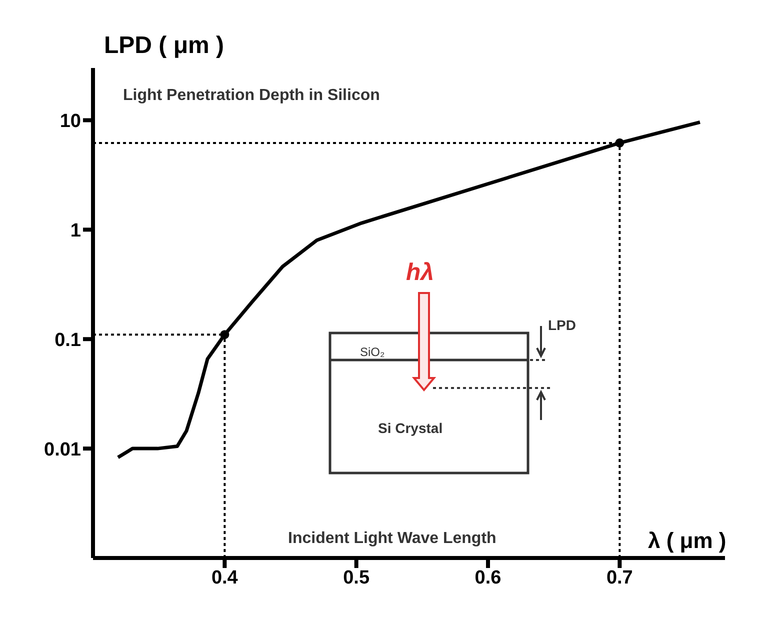 The width and height of the screenshot is (773, 630). Describe the element at coordinates (687, 540) in the screenshot. I see `x-axis-title: λ ( μm )` at that location.